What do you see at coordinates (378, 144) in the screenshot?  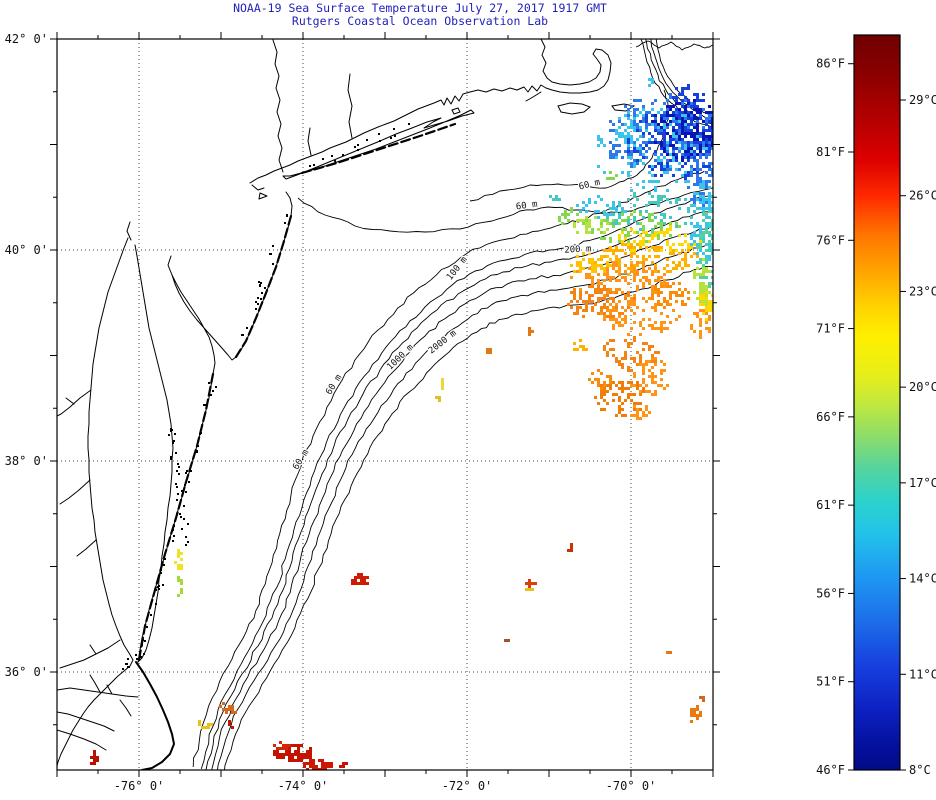 I see `coastline-long-island` at bounding box center [378, 144].